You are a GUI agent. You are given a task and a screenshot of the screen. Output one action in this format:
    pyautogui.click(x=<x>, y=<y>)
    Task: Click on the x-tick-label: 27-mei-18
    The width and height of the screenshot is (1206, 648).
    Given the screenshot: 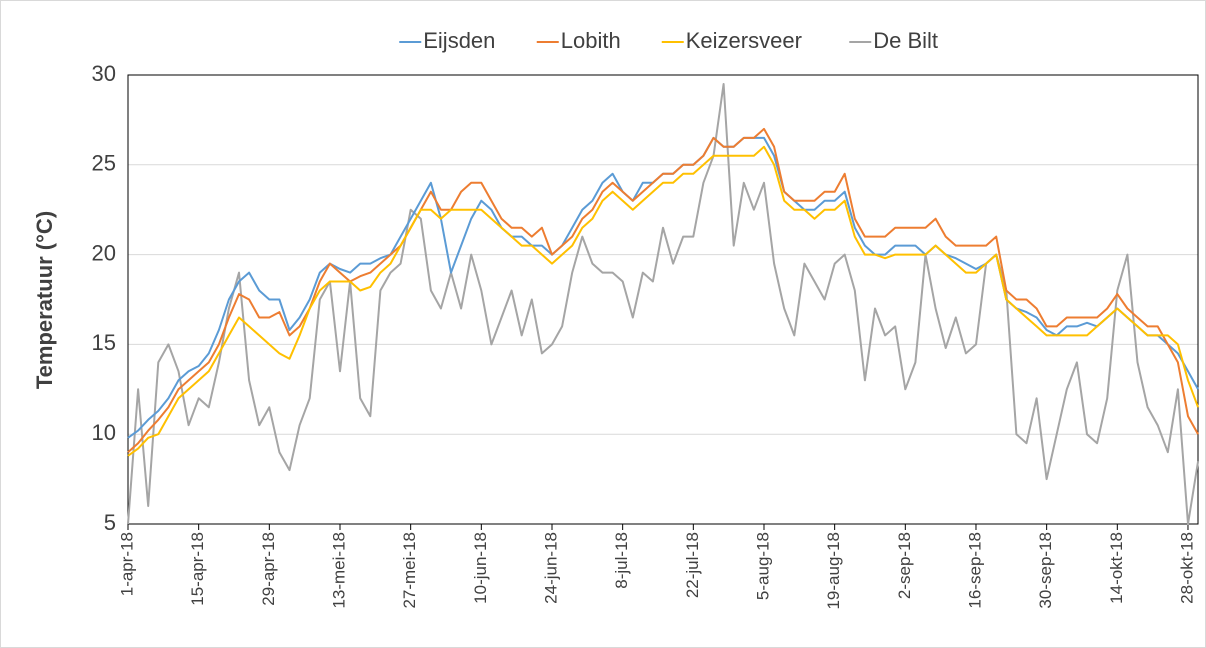 What is the action you would take?
    pyautogui.click(x=409, y=570)
    